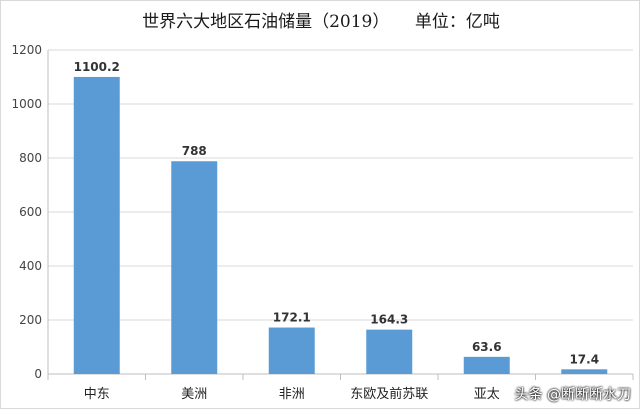 This screenshot has width=640, height=410. What do you see at coordinates (26, 104) in the screenshot?
I see `y-tick-label: 1000` at bounding box center [26, 104].